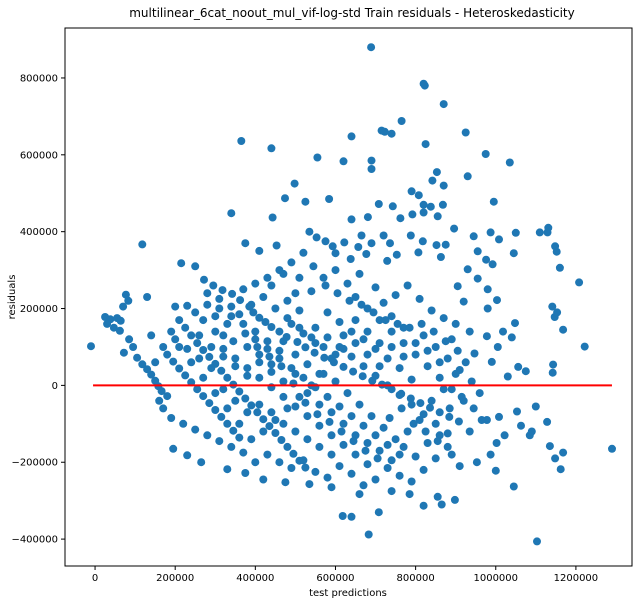 This screenshot has width=639, height=608. What do you see at coordinates (345, 575) in the screenshot?
I see `x-axis: 0 200000 400000 600000 800000 1000000 1200000` at bounding box center [345, 575].